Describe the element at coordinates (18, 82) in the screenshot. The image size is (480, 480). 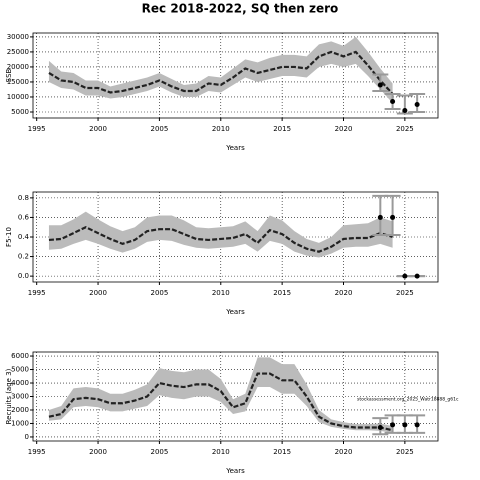
I see `y-tick-label: 15000` at that location.